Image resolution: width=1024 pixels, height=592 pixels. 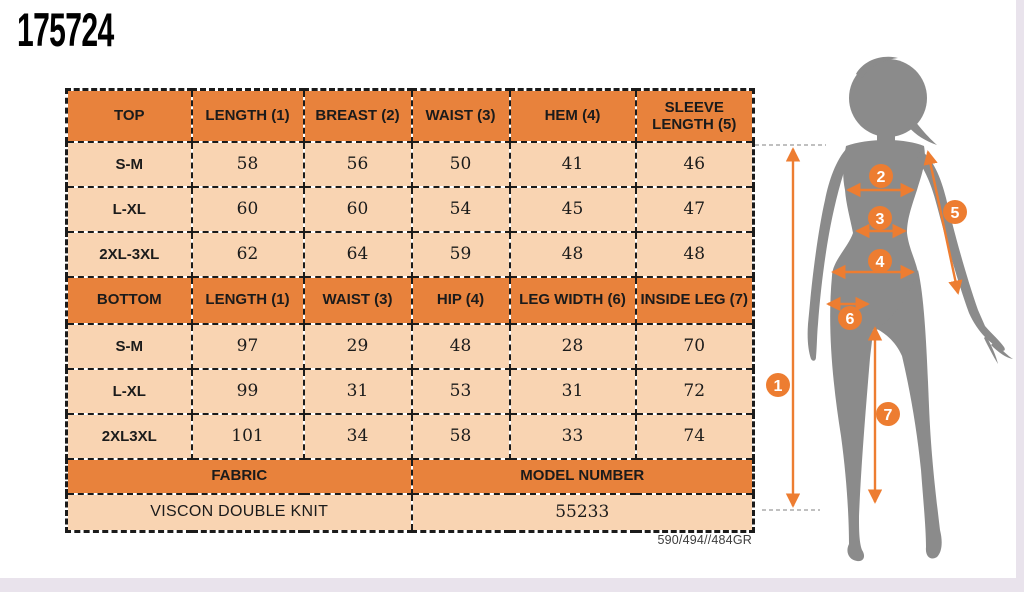 I want to click on color-code-text: 590/494//484GR, so click(x=704, y=540).